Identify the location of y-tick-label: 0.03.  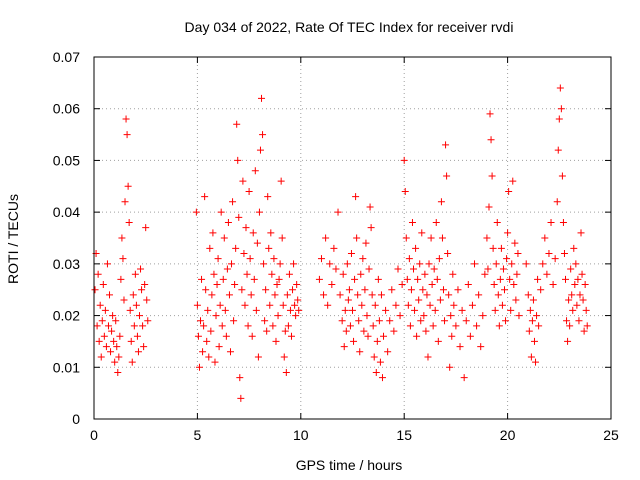
(66, 264).